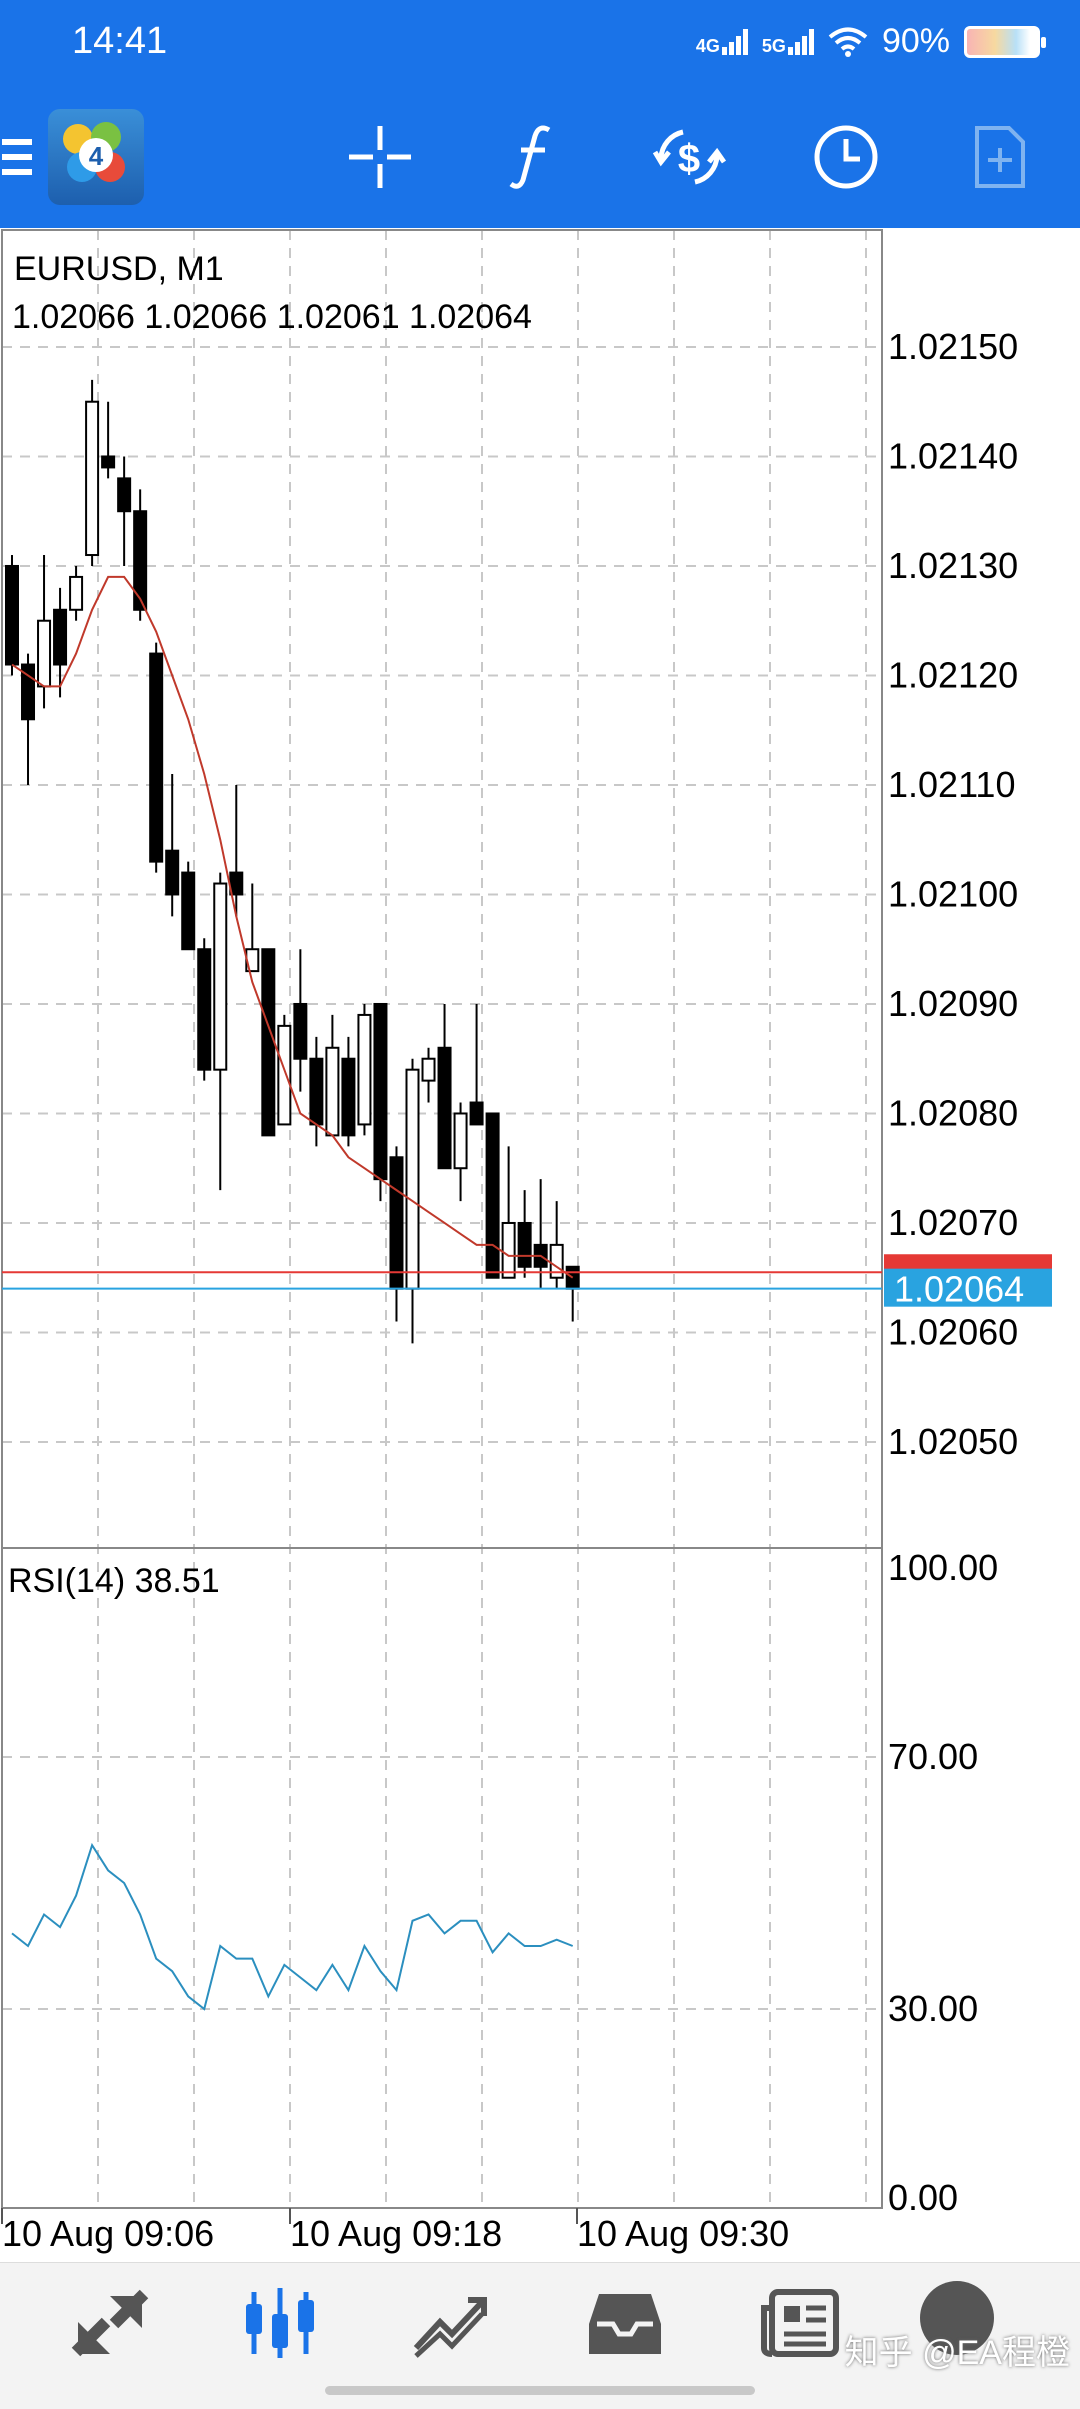  What do you see at coordinates (923, 2197) in the screenshot?
I see `rsi-tick-label: 0.00` at bounding box center [923, 2197].